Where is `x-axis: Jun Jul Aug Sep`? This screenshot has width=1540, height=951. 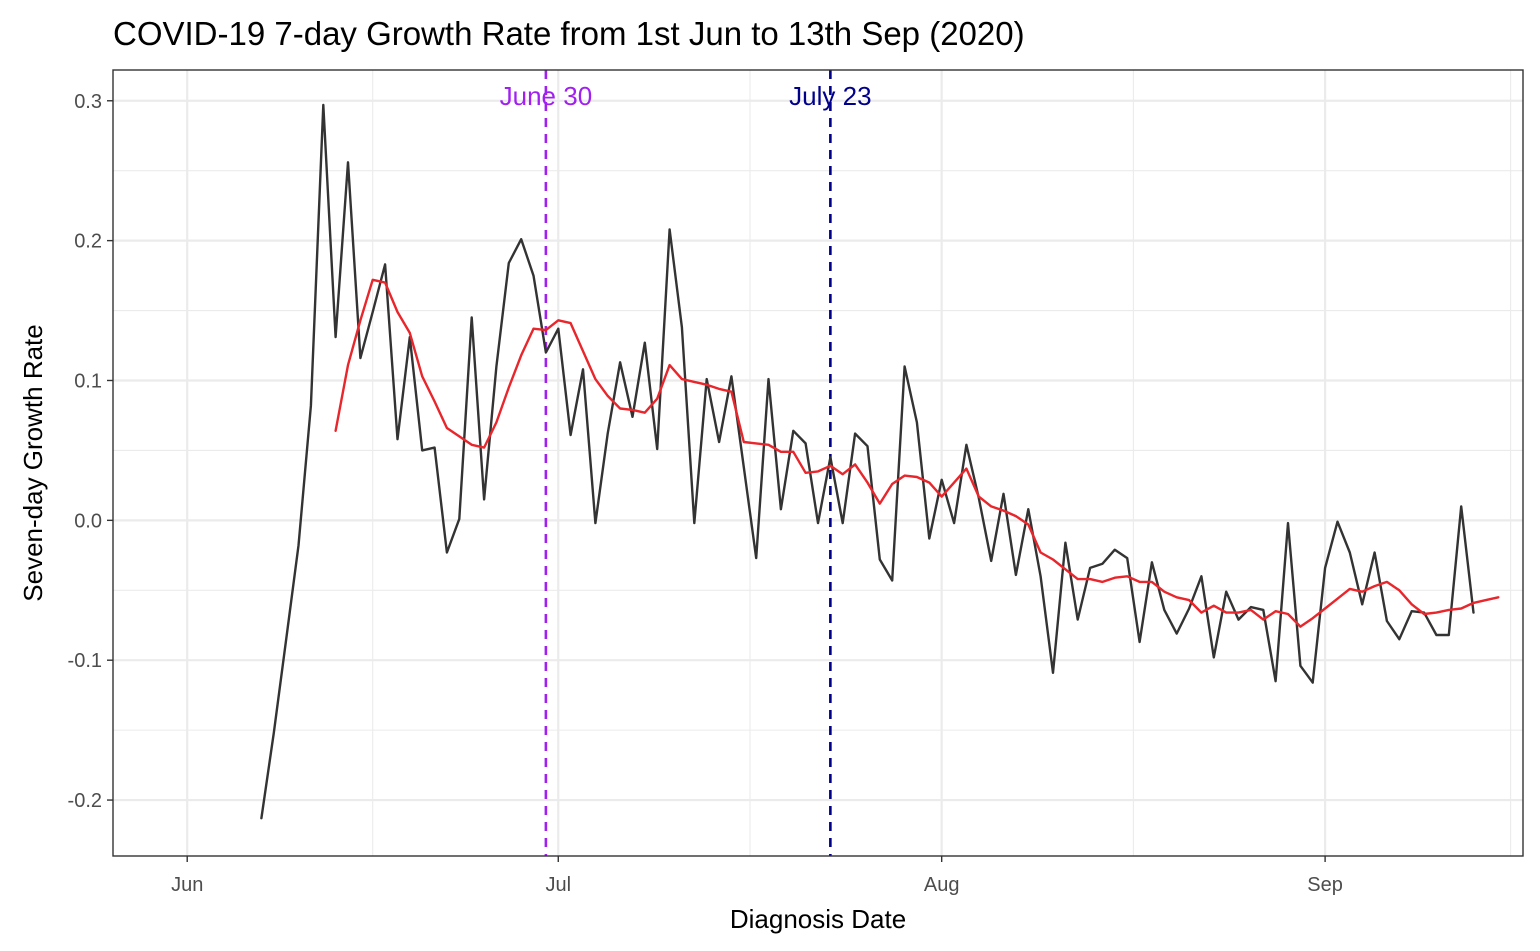
x-axis: Jun Jul Aug Sep is located at coordinates (757, 876).